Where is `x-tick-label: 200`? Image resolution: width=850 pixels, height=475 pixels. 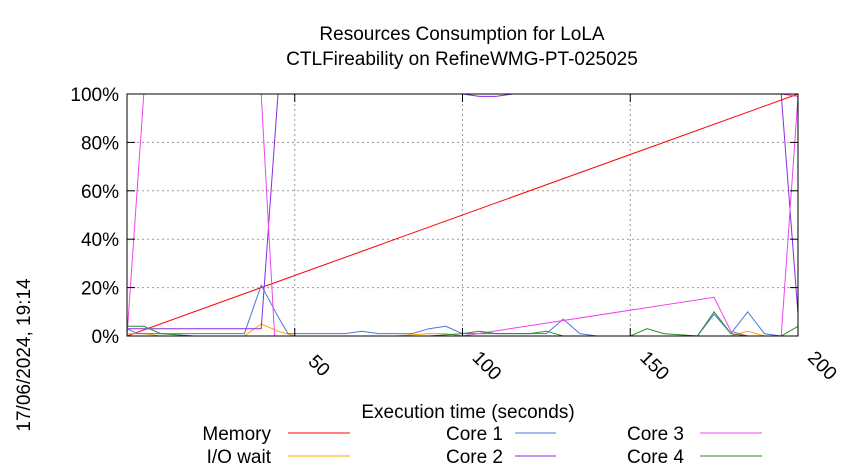
x-tick-label: 200 is located at coordinates (821, 365).